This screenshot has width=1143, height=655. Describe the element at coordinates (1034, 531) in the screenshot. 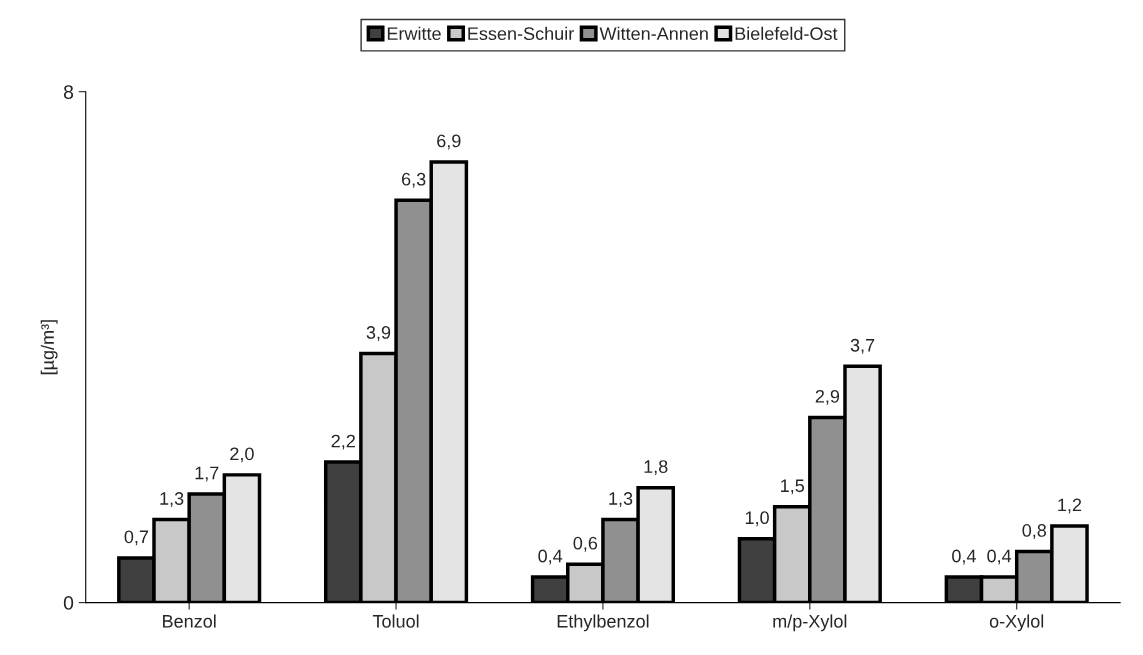

I see `data-label: 0,8` at that location.